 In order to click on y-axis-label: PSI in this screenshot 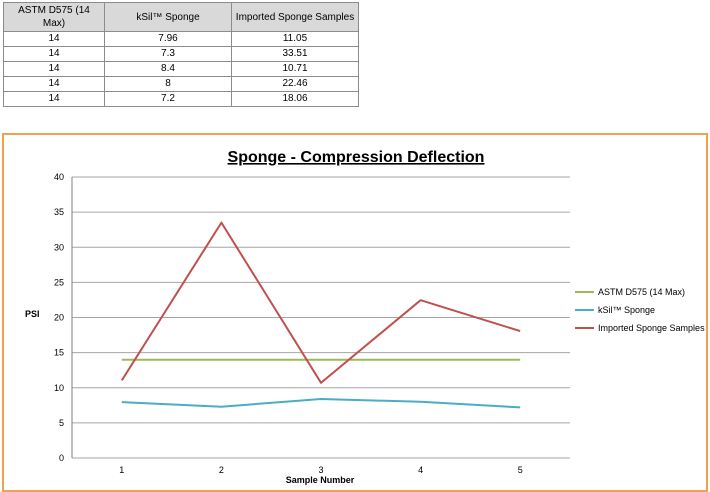, I will do `click(32, 314)`.